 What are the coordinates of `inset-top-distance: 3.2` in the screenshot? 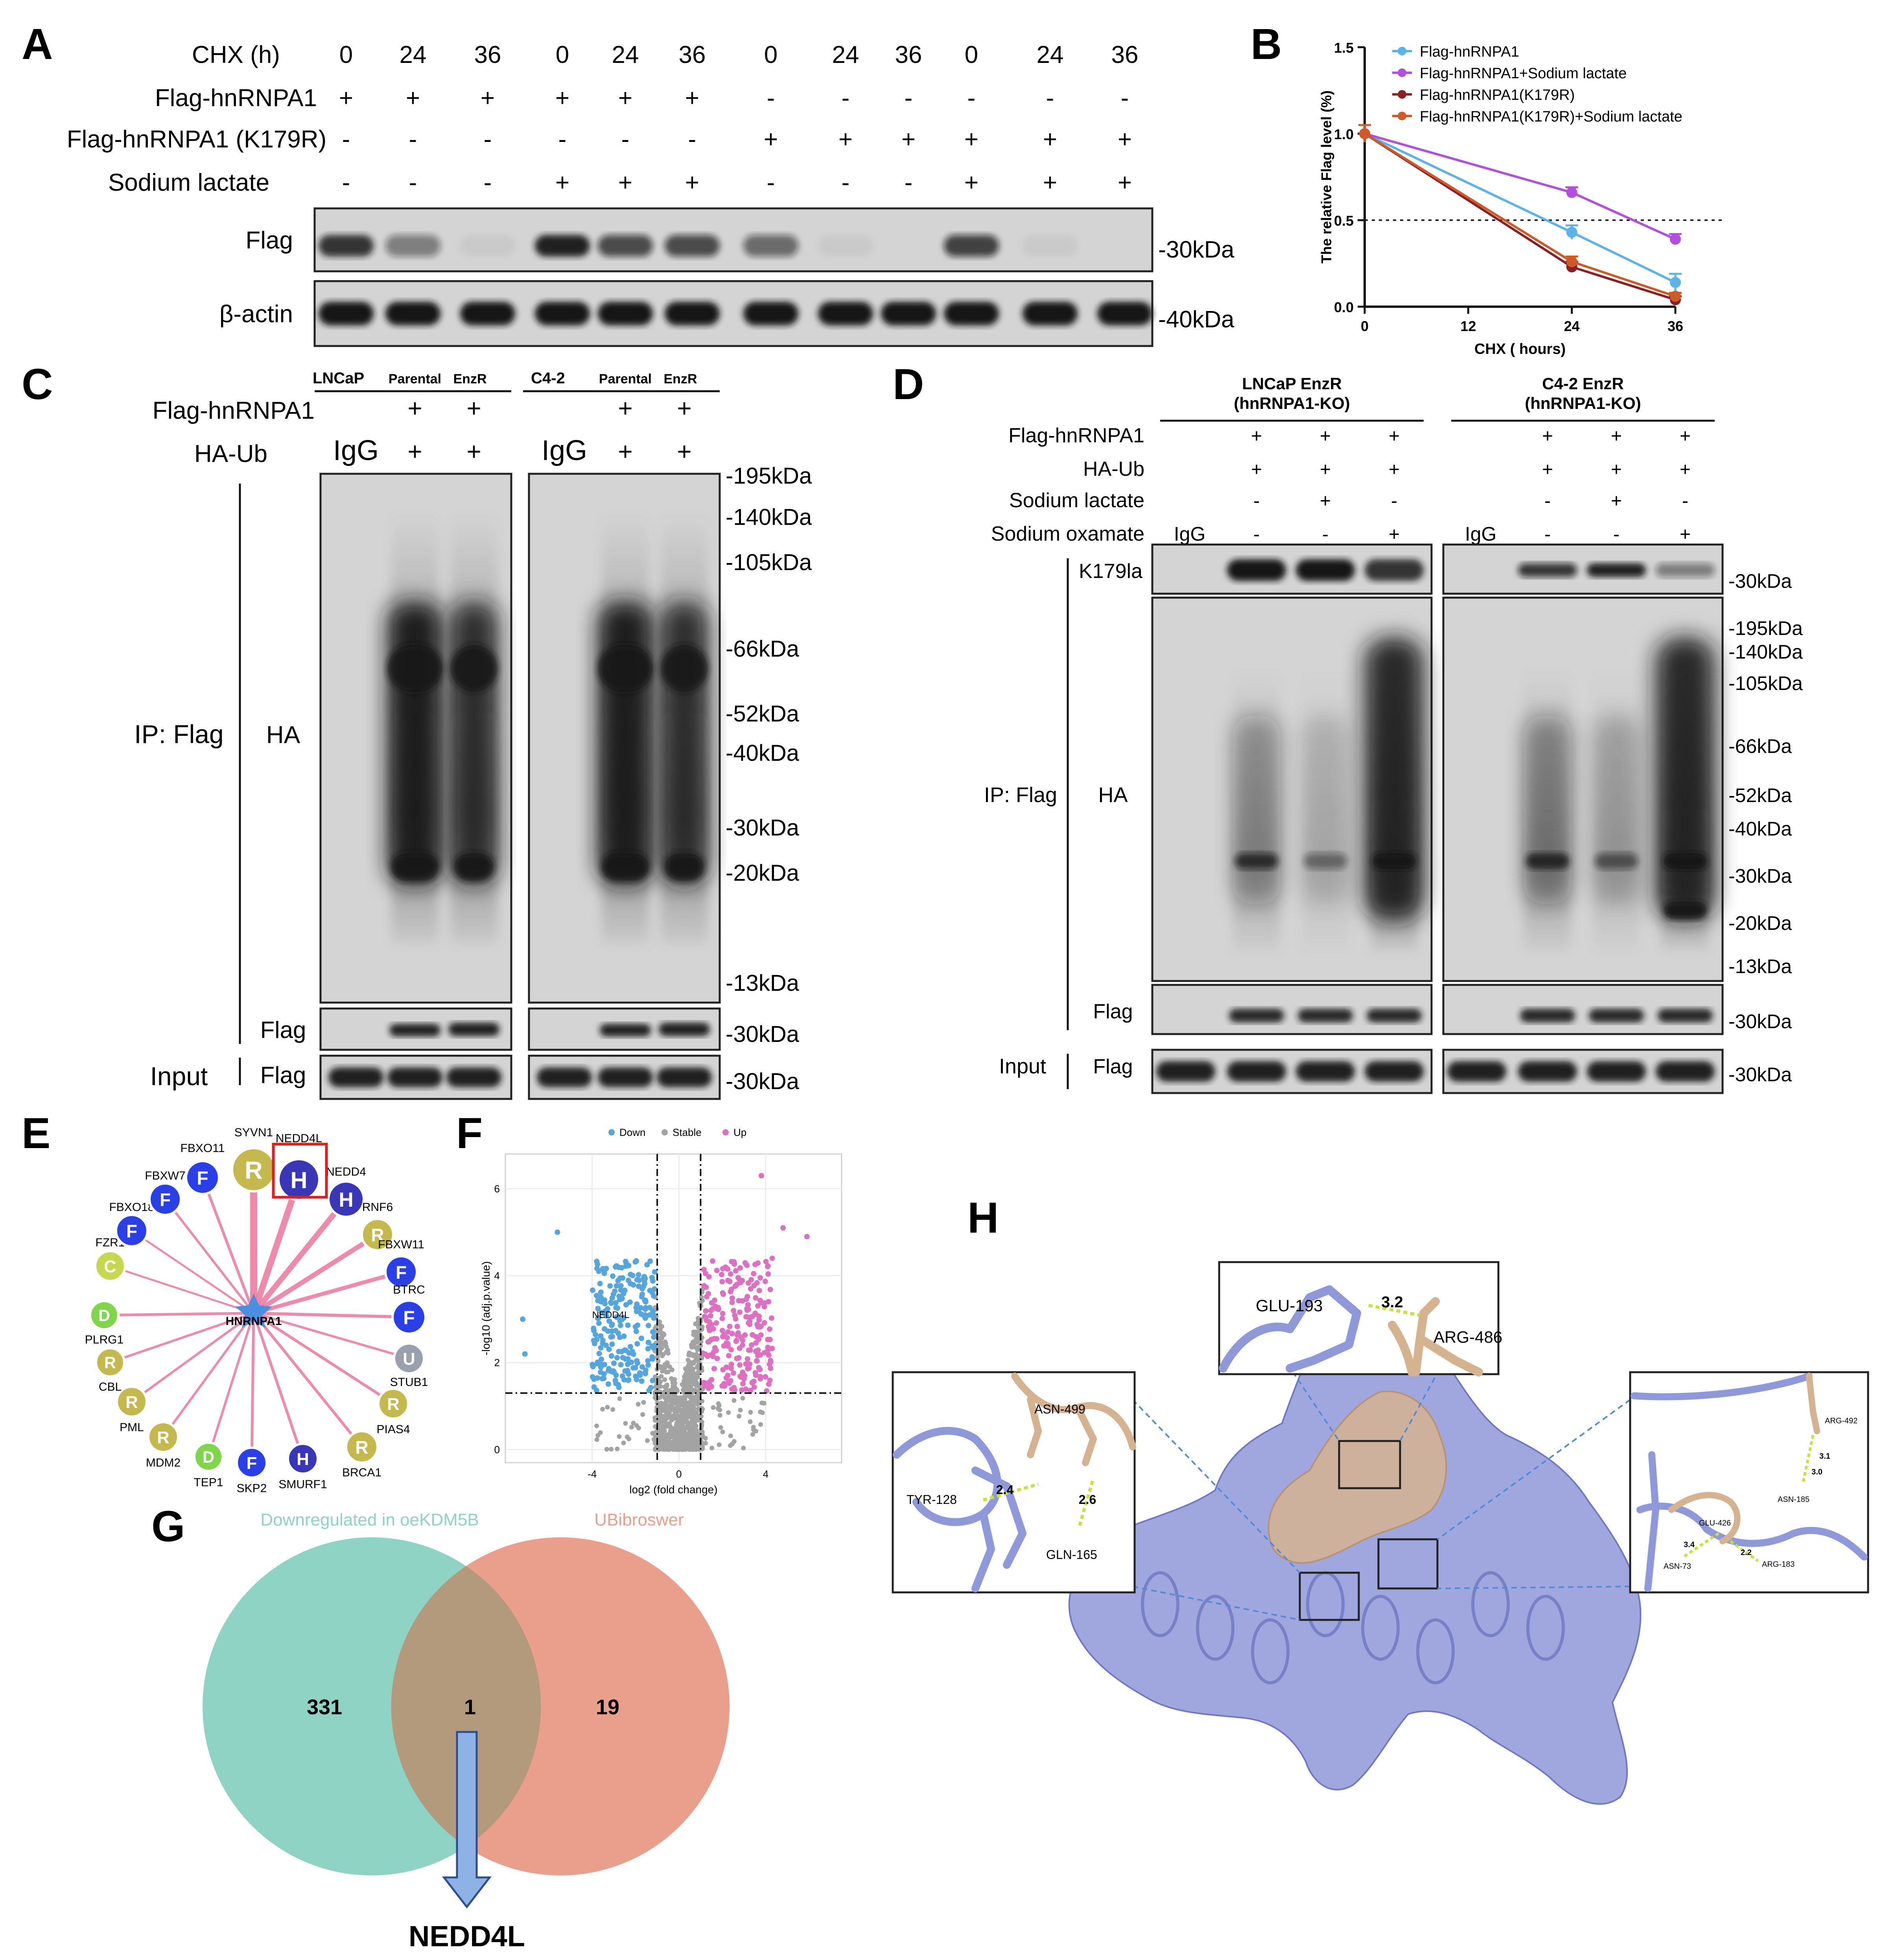 It's located at (1392, 1302).